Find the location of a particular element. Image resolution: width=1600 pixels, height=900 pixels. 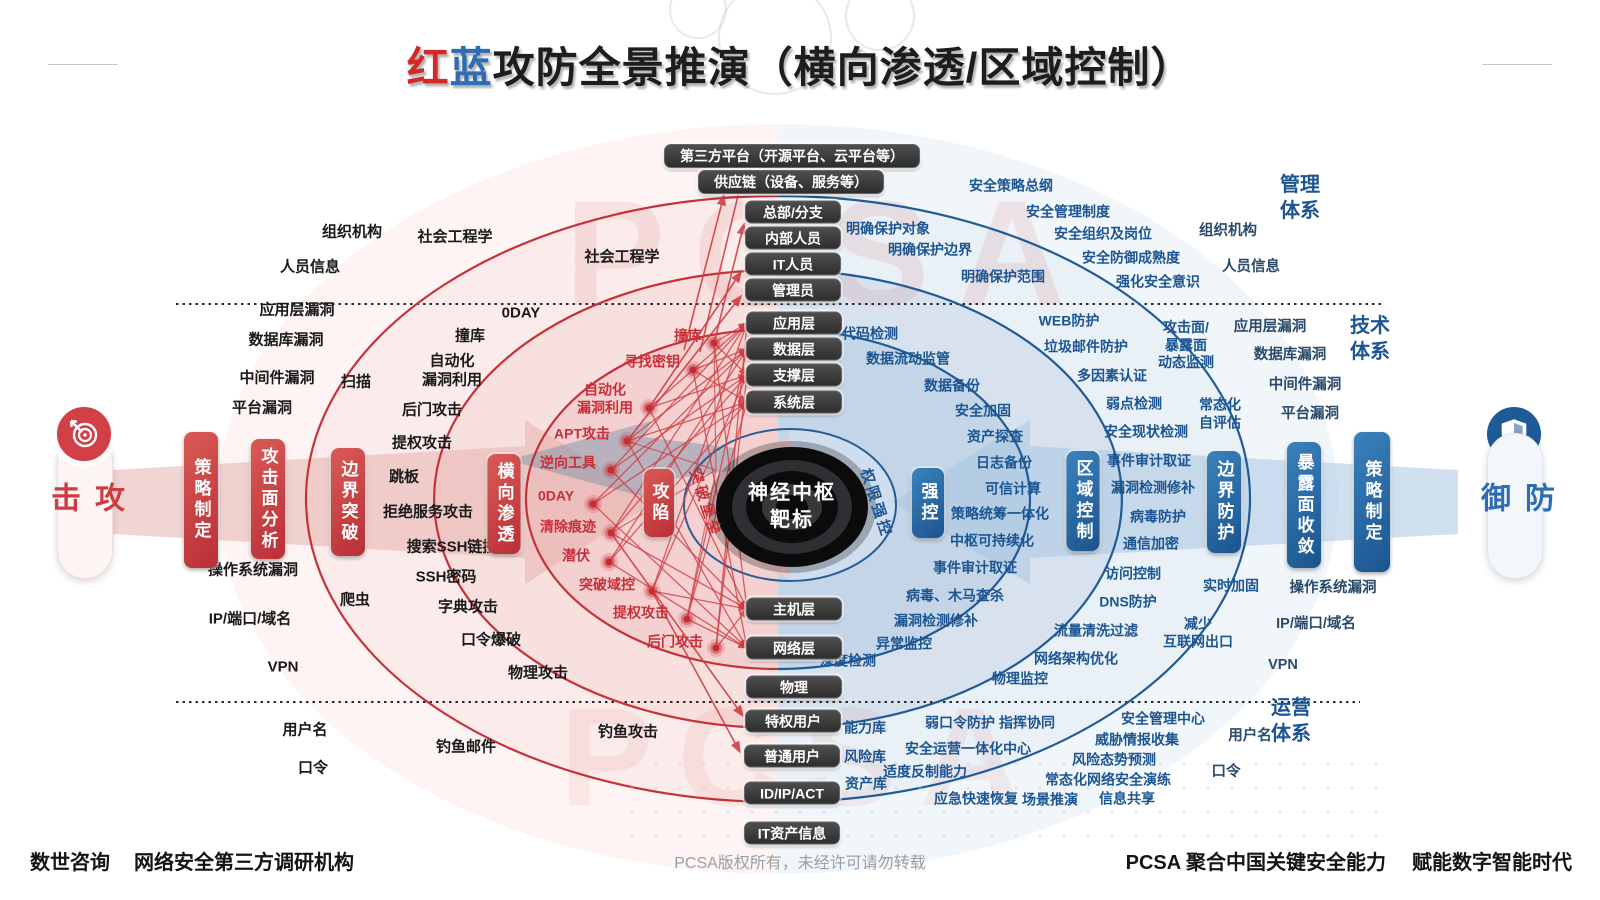

defense-asset-label: 应用层漏洞 is located at coordinates (1270, 326).